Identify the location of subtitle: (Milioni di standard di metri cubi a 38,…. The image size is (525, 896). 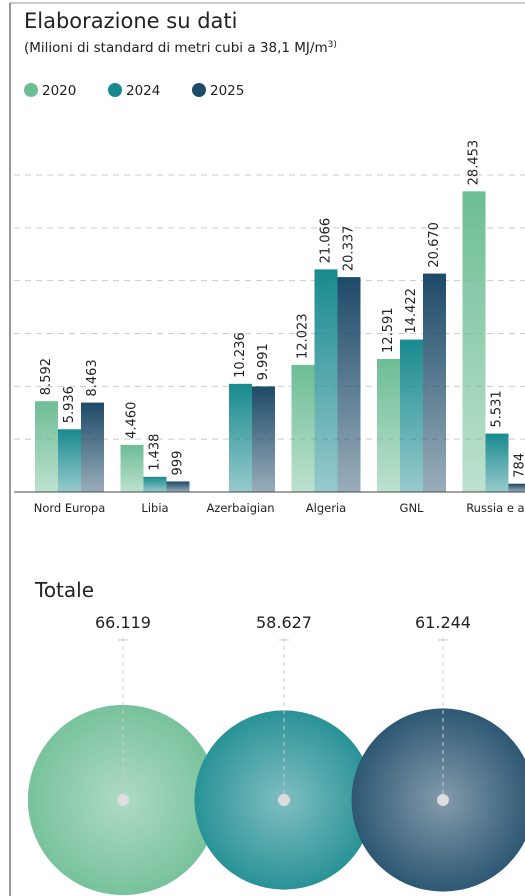
(180, 48).